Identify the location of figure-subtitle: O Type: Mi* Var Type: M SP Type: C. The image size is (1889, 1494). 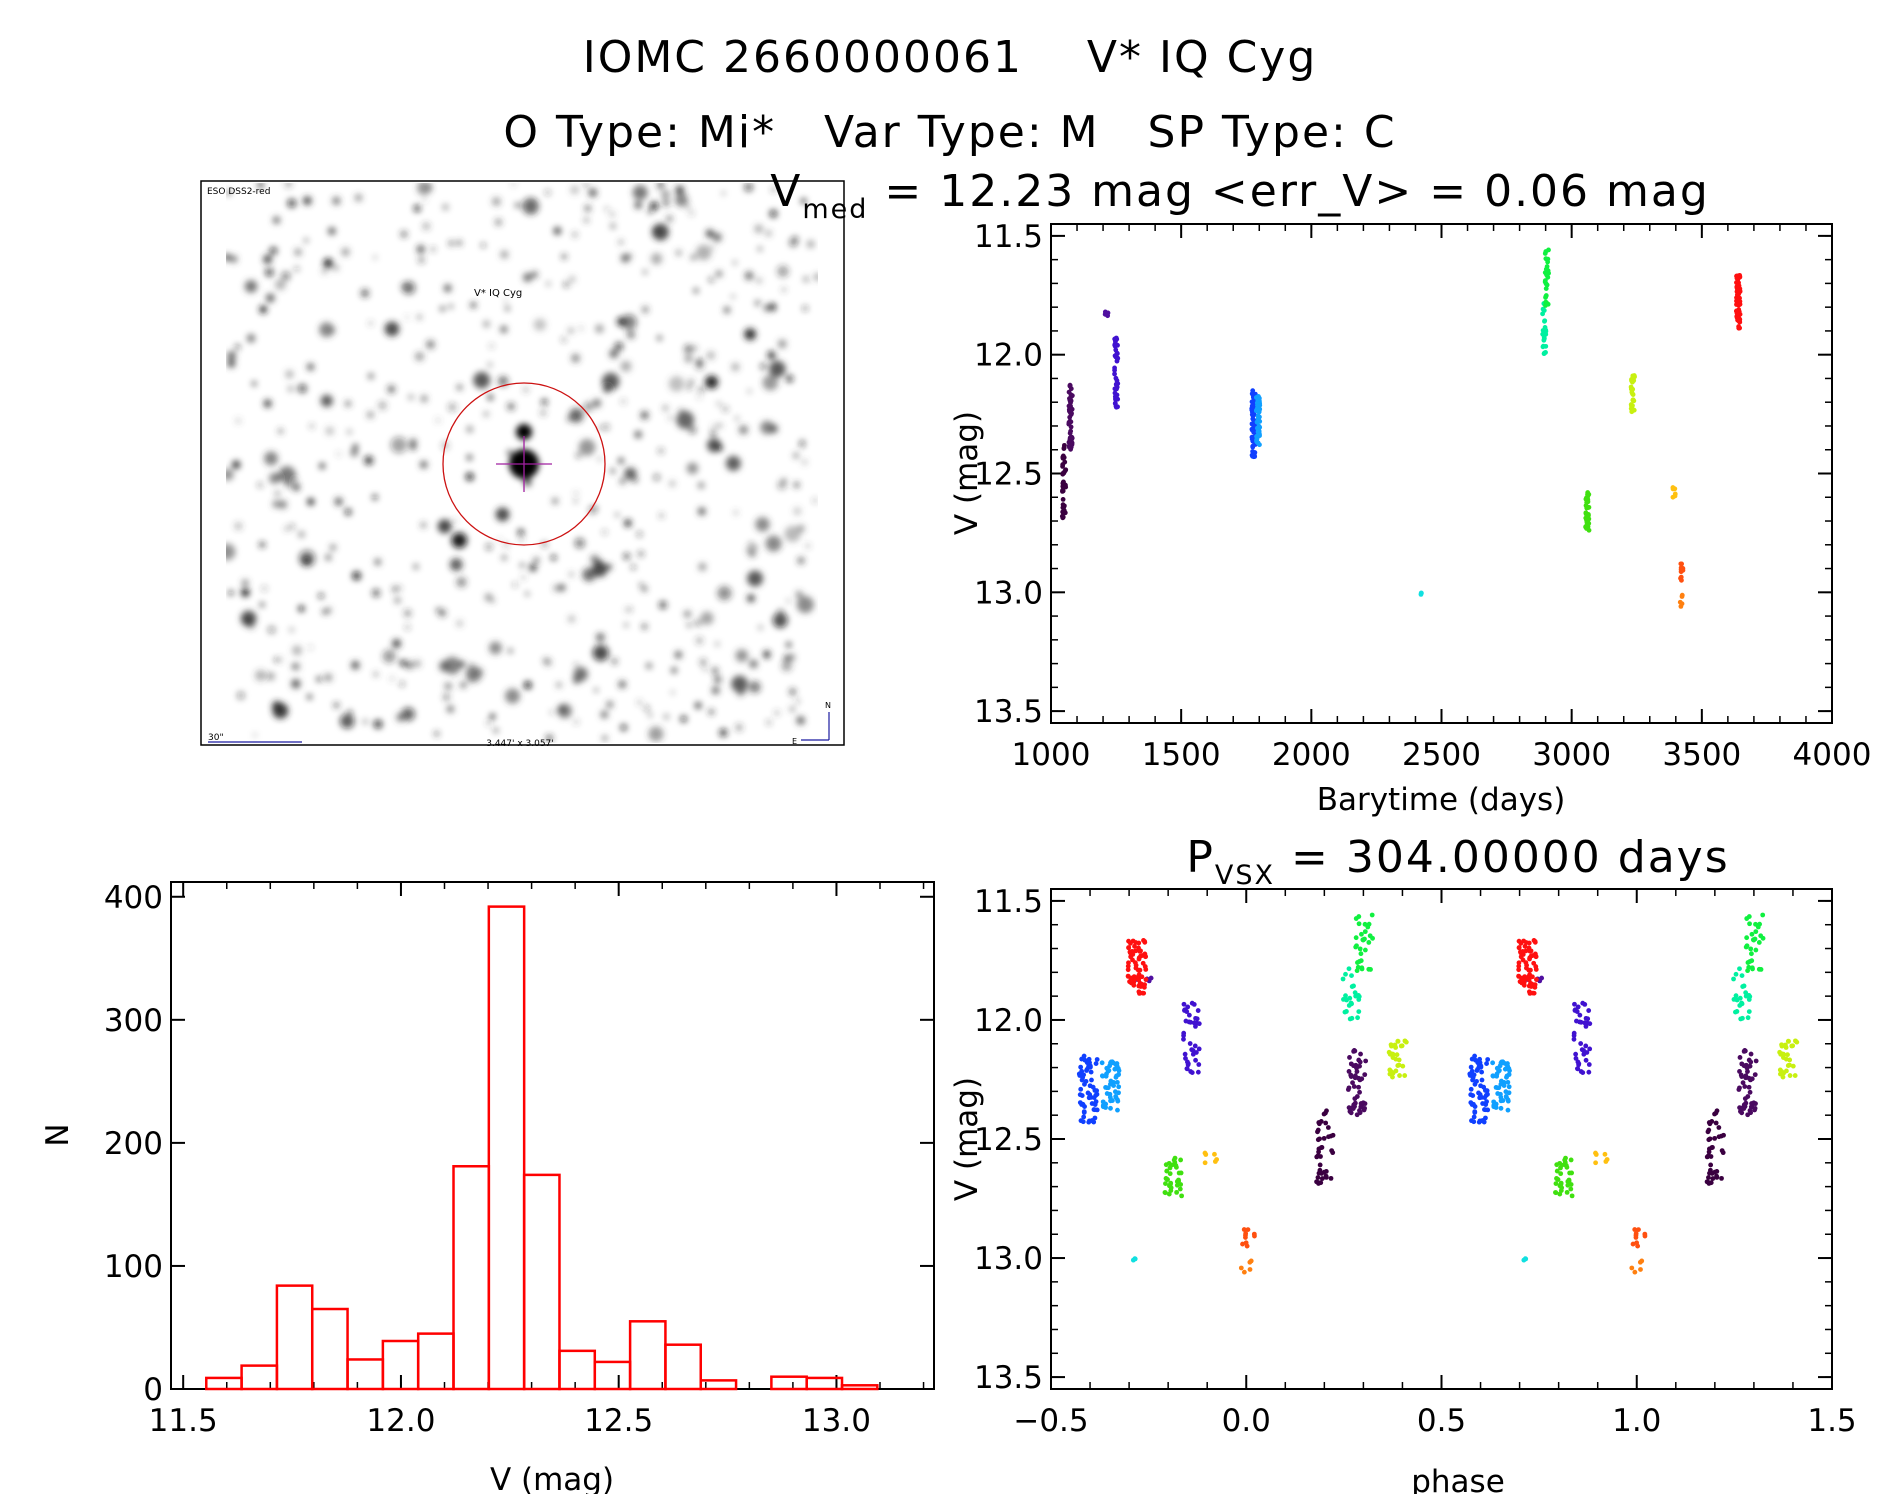
(949, 132).